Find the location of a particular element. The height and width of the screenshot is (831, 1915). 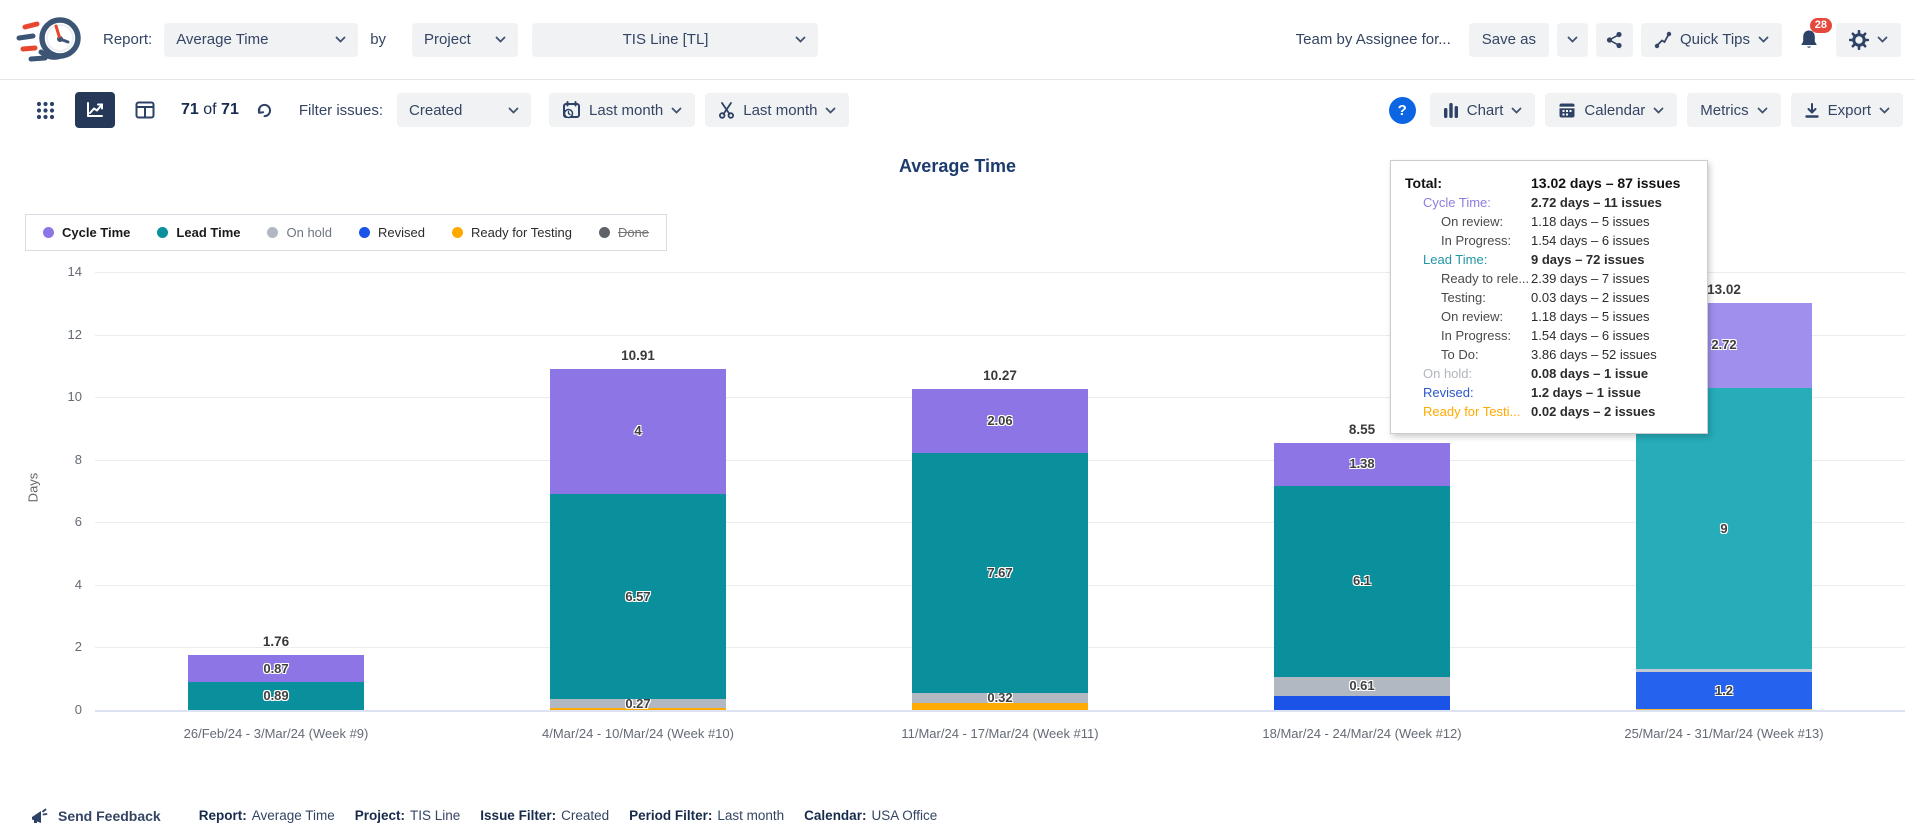

y-tick-label: 14 is located at coordinates (74, 271).